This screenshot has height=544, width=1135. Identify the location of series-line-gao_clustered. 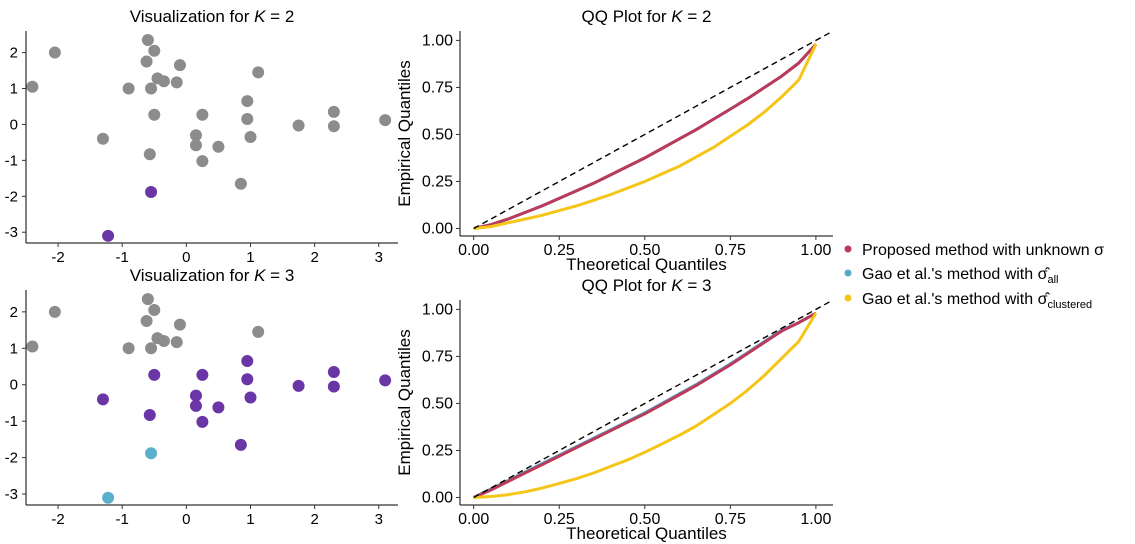
(645, 136).